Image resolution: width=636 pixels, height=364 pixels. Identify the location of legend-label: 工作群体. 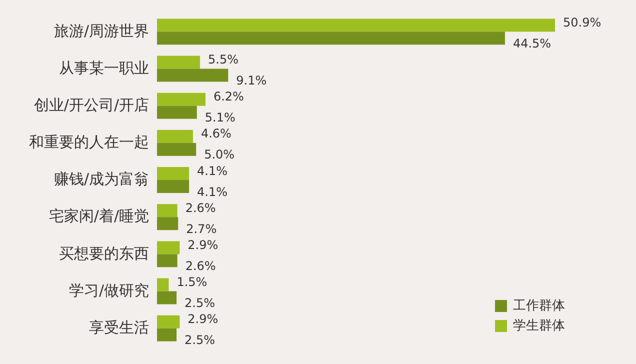
(539, 306).